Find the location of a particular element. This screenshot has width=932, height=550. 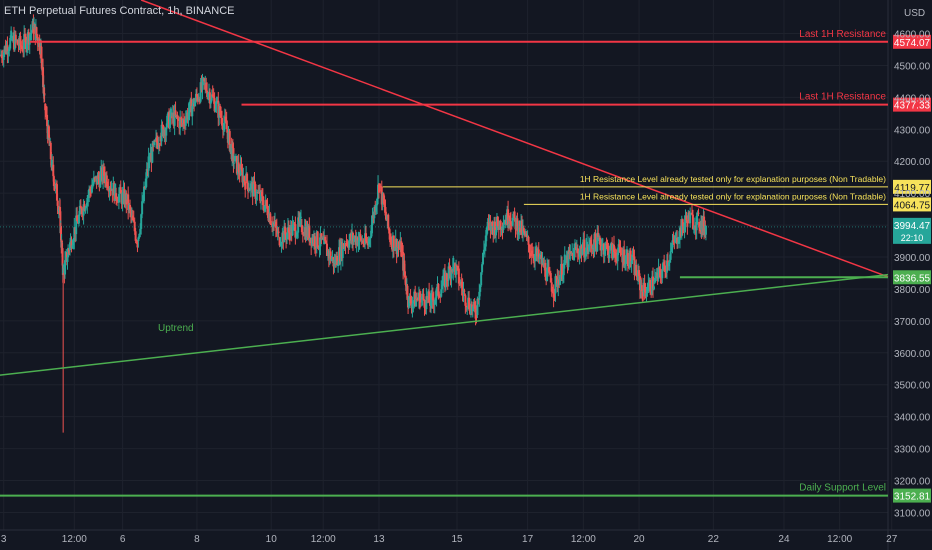

level-label: Daily Support Level is located at coordinates (842, 488).